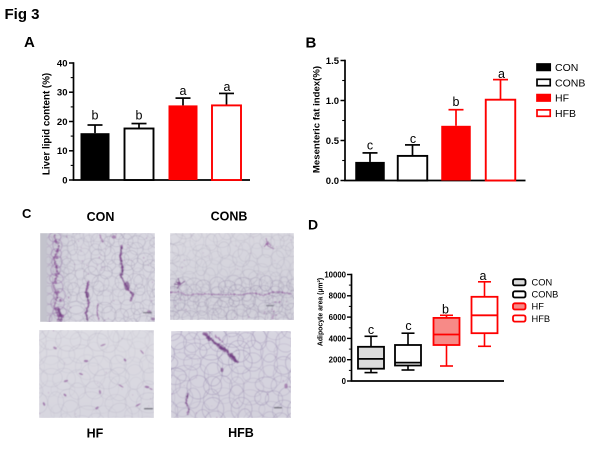 The image size is (600, 450). I want to click on svg-text: Adipocyte area (µm²), so click(321, 312).